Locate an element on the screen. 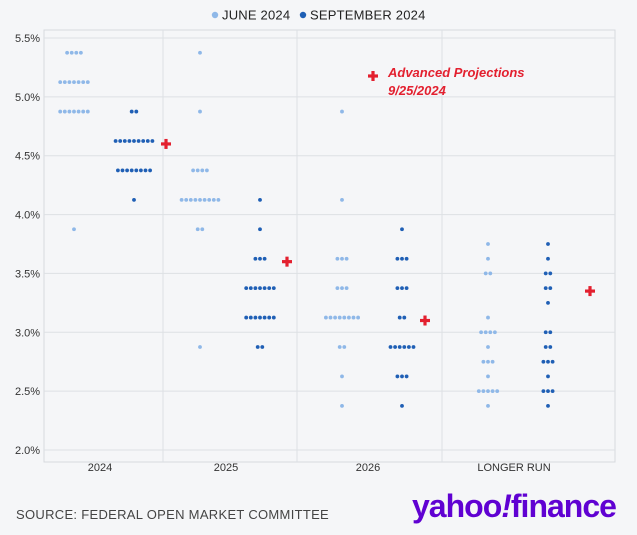 Image resolution: width=637 pixels, height=535 pixels. y-tick-label: 2.5% is located at coordinates (27, 392).